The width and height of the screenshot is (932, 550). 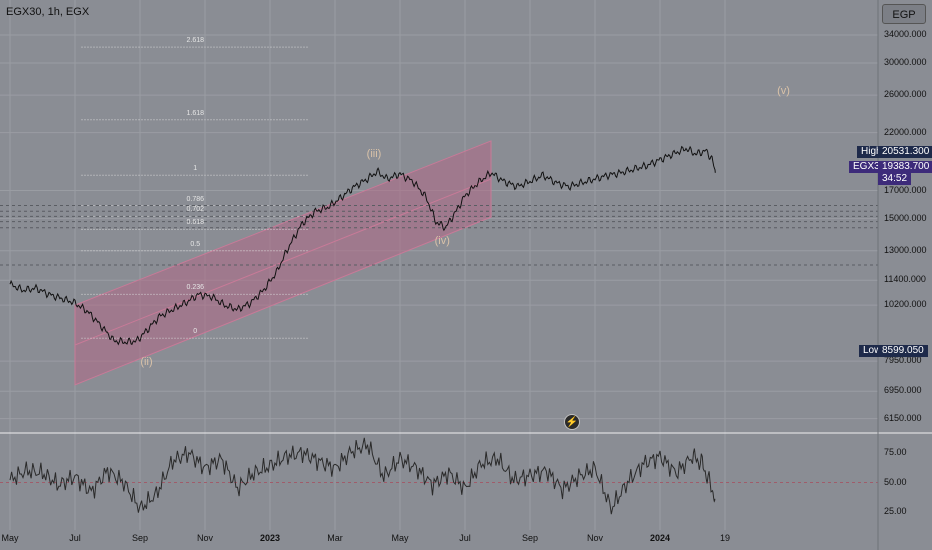 What do you see at coordinates (903, 417) in the screenshot?
I see `price-tick-label: 6150.000` at bounding box center [903, 417].